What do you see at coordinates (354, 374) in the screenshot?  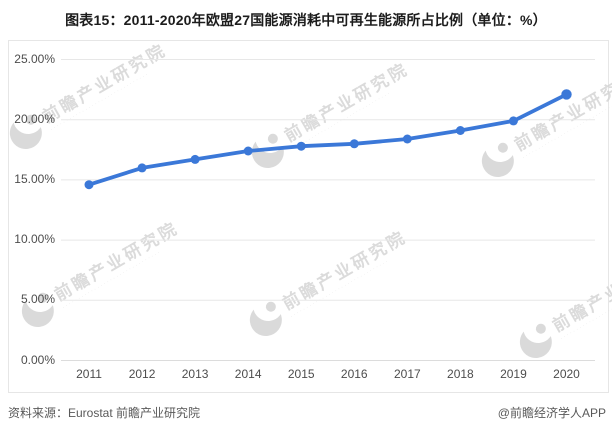 I see `x-axis-tick-label: 2016` at bounding box center [354, 374].